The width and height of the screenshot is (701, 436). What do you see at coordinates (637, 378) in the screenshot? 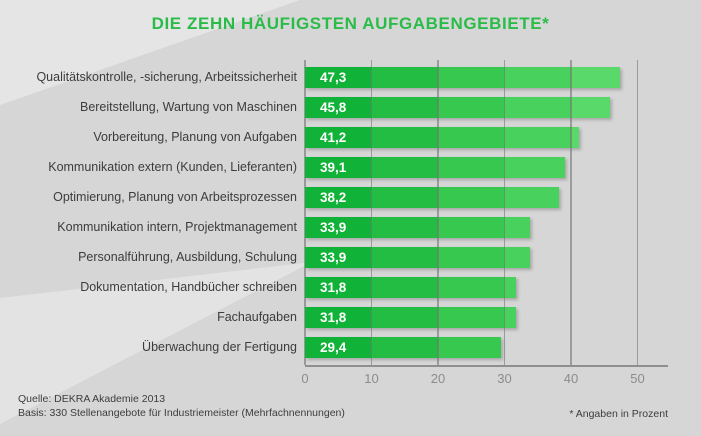
I see `x-tick-label: 50` at bounding box center [637, 378].